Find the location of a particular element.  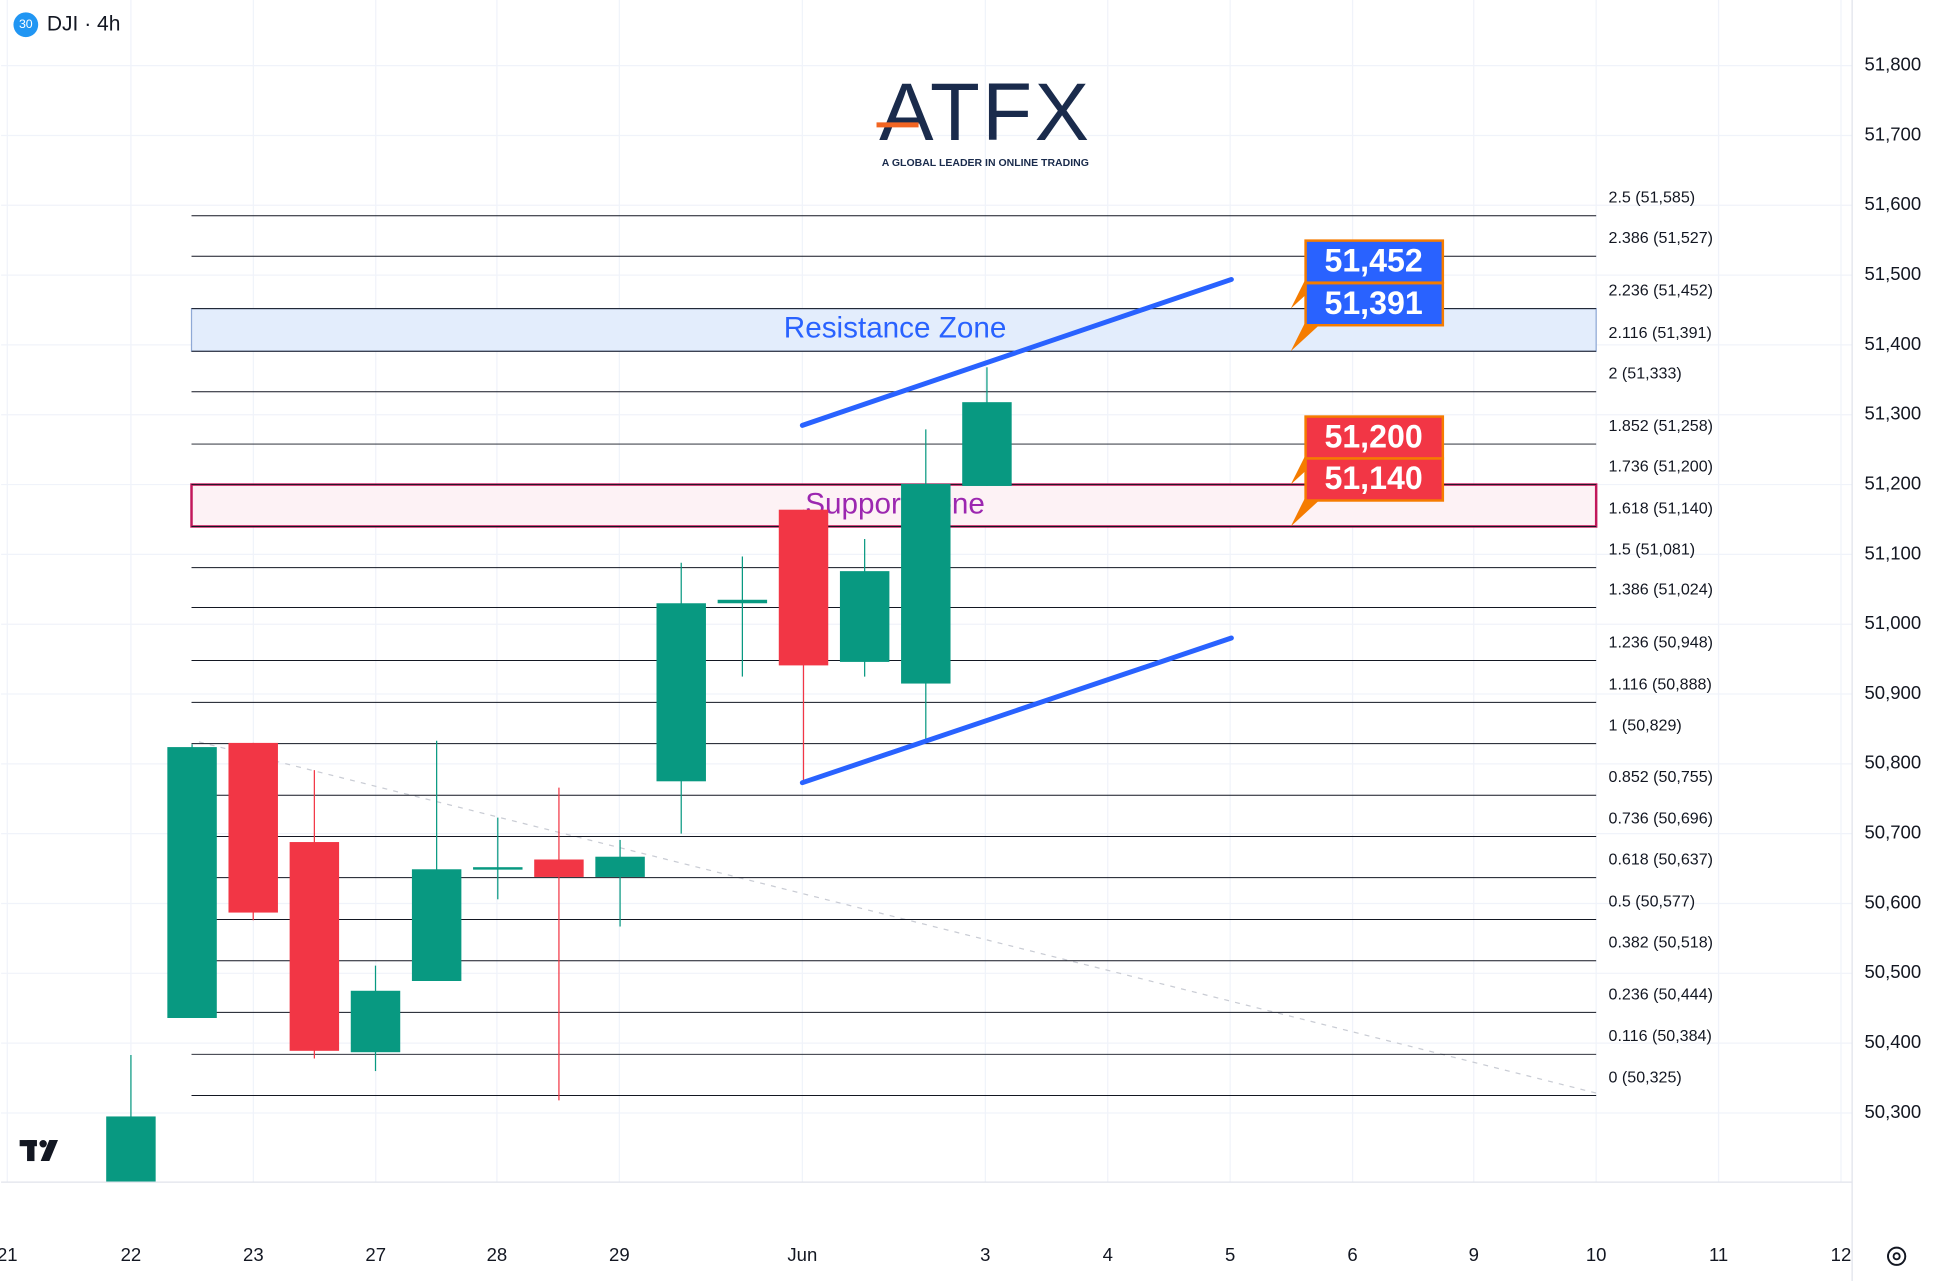

price-tag-label: 51,140 is located at coordinates (1373, 478).